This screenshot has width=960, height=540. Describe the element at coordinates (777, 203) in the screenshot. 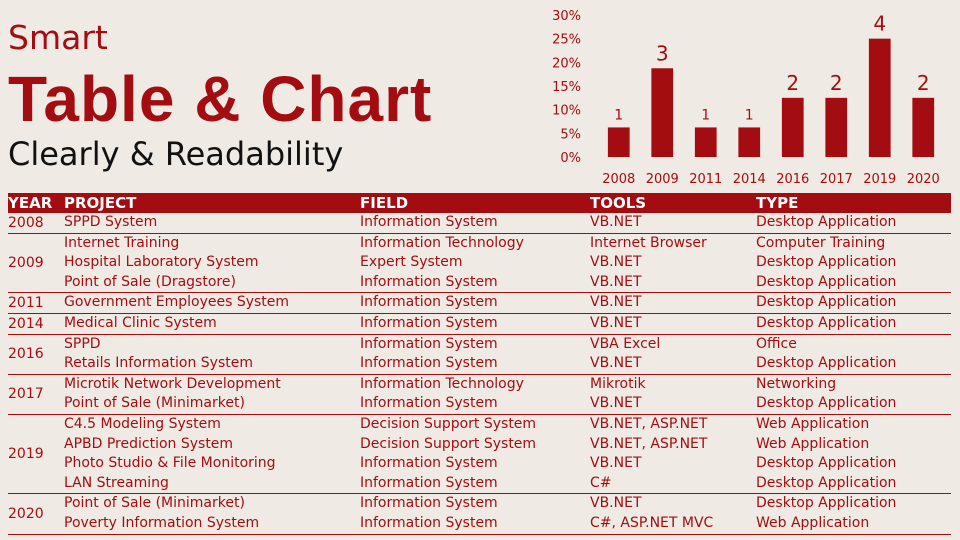

I see `header-type: TYPE` at that location.